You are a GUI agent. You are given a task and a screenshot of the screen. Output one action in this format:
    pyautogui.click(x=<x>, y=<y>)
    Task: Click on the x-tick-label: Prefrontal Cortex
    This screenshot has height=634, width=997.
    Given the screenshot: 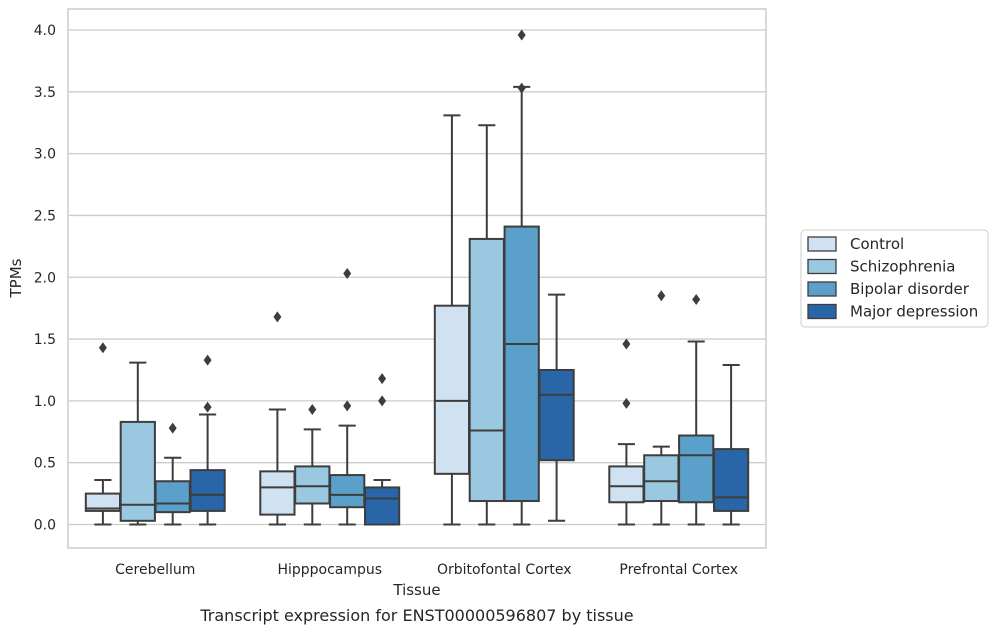 What is the action you would take?
    pyautogui.click(x=678, y=570)
    